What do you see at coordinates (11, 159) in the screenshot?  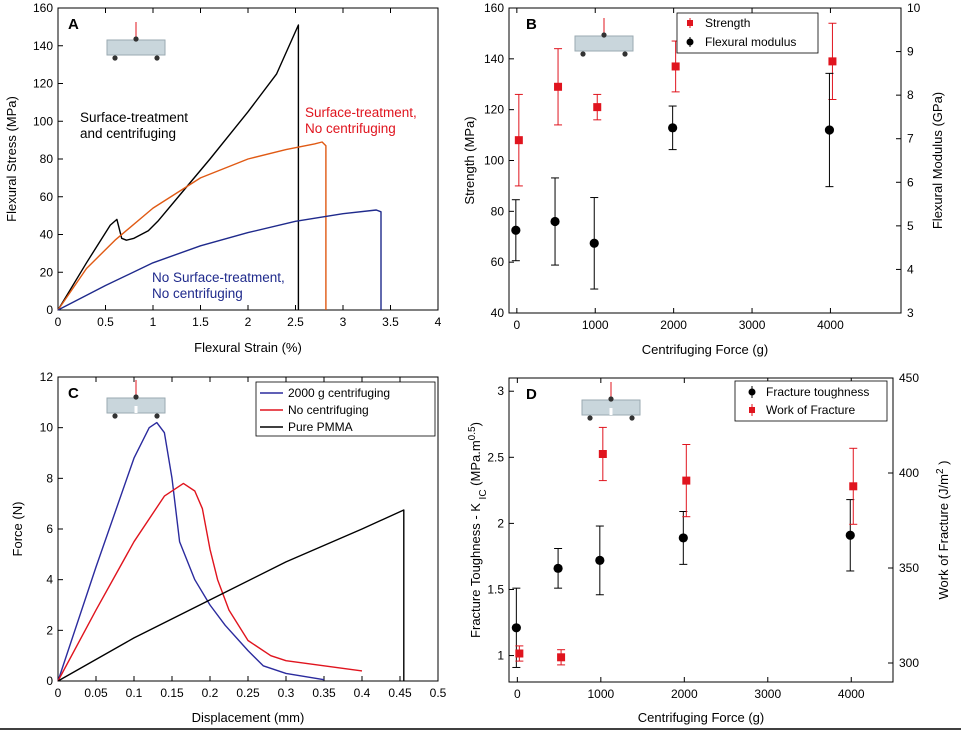 I see `panel-A-y-axis-label: Flexural Stress (MPa)` at bounding box center [11, 159].